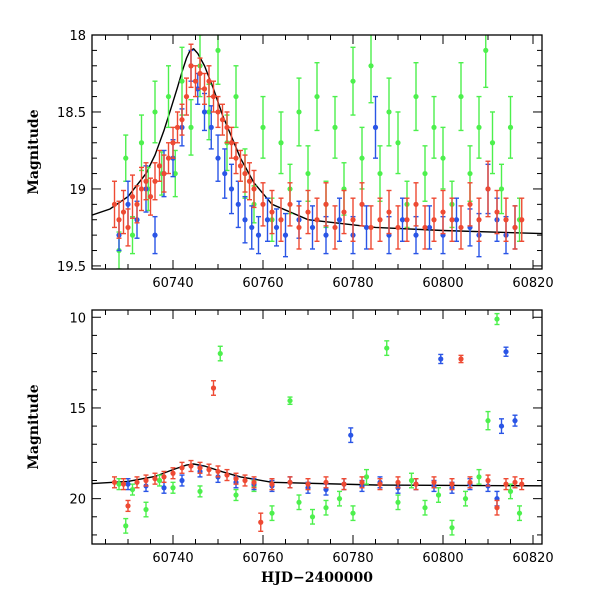 The width and height of the screenshot is (600, 600). Describe the element at coordinates (77, 318) in the screenshot. I see `y-tick-label: 10` at that location.